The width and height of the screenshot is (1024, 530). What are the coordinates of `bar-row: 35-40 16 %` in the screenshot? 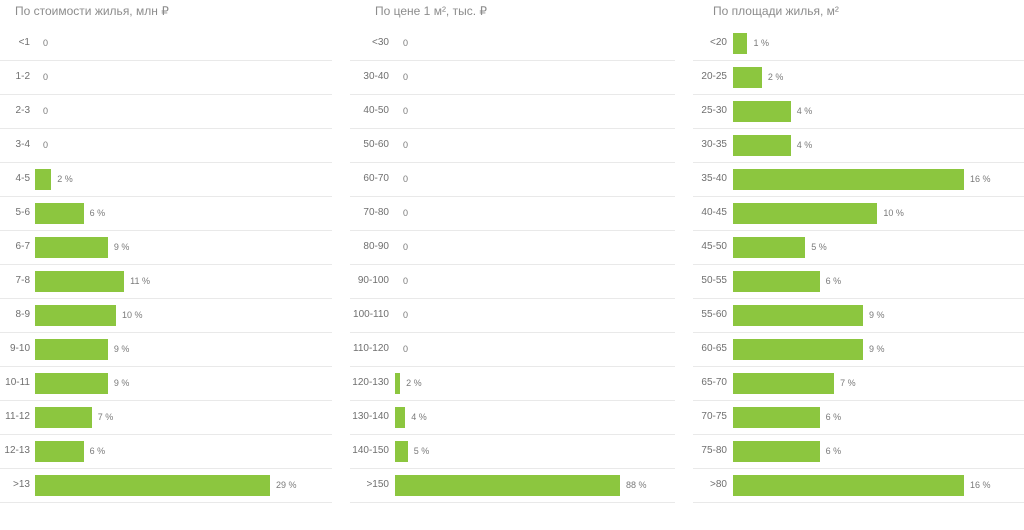 It's located at (858, 180).